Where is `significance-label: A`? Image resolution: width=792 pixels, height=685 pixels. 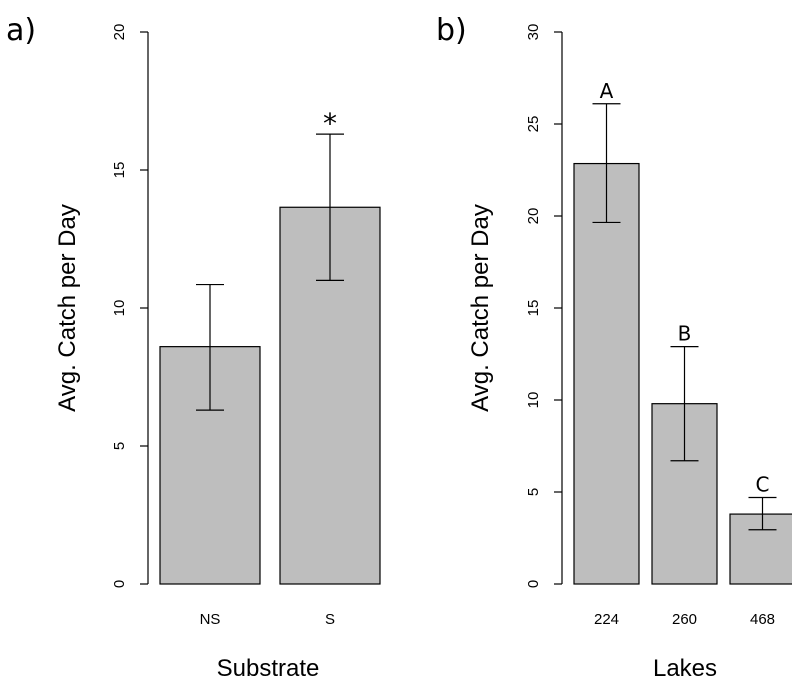
significance-label: A is located at coordinates (607, 91).